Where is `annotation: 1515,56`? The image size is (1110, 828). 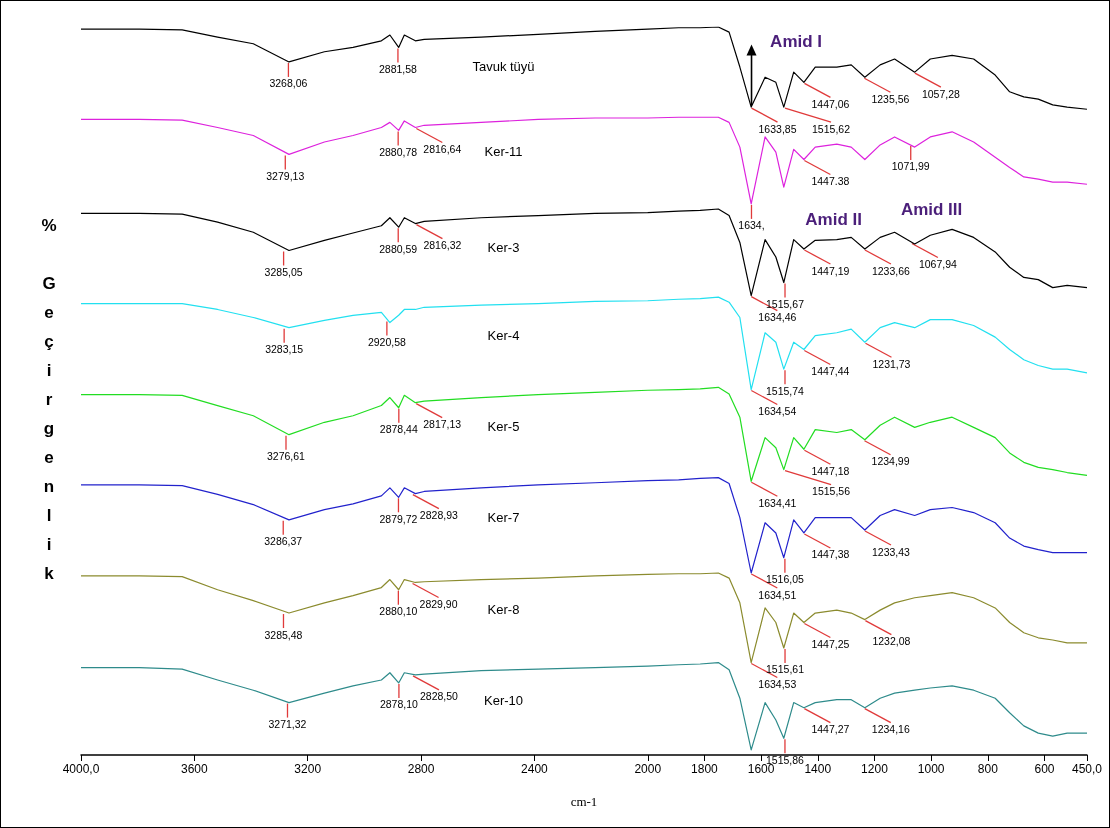
annotation: 1515,56 is located at coordinates (831, 491).